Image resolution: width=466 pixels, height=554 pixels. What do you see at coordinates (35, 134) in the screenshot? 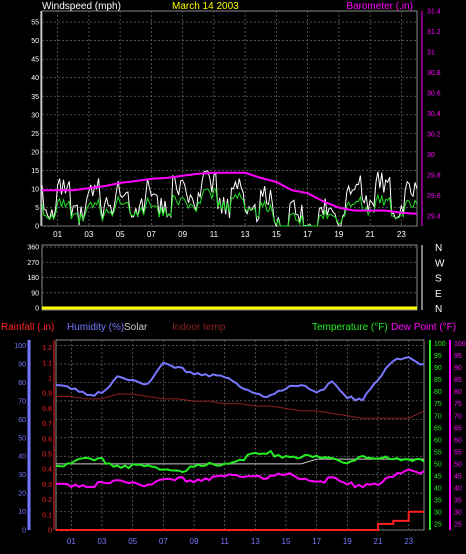
I see `wind-tick: 25` at bounding box center [35, 134].